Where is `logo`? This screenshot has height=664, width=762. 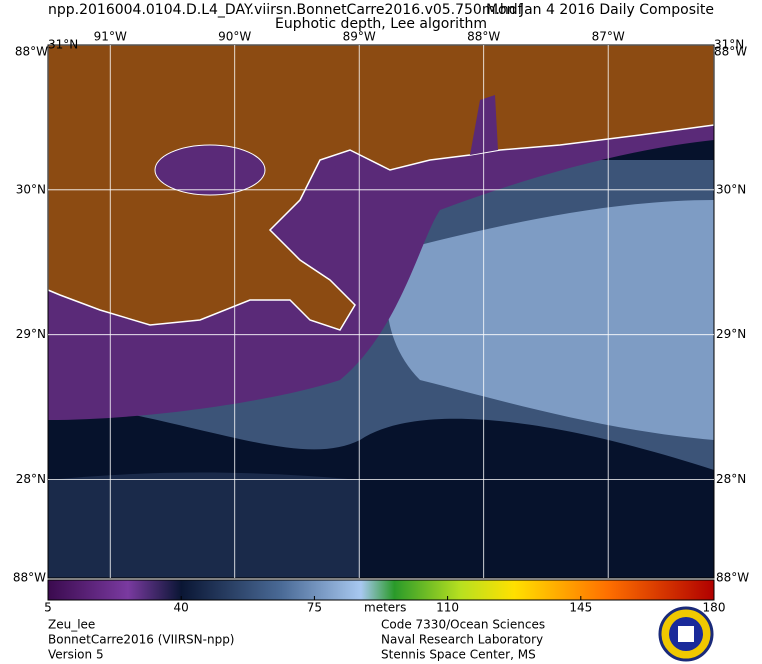 logo is located at coordinates (686, 634).